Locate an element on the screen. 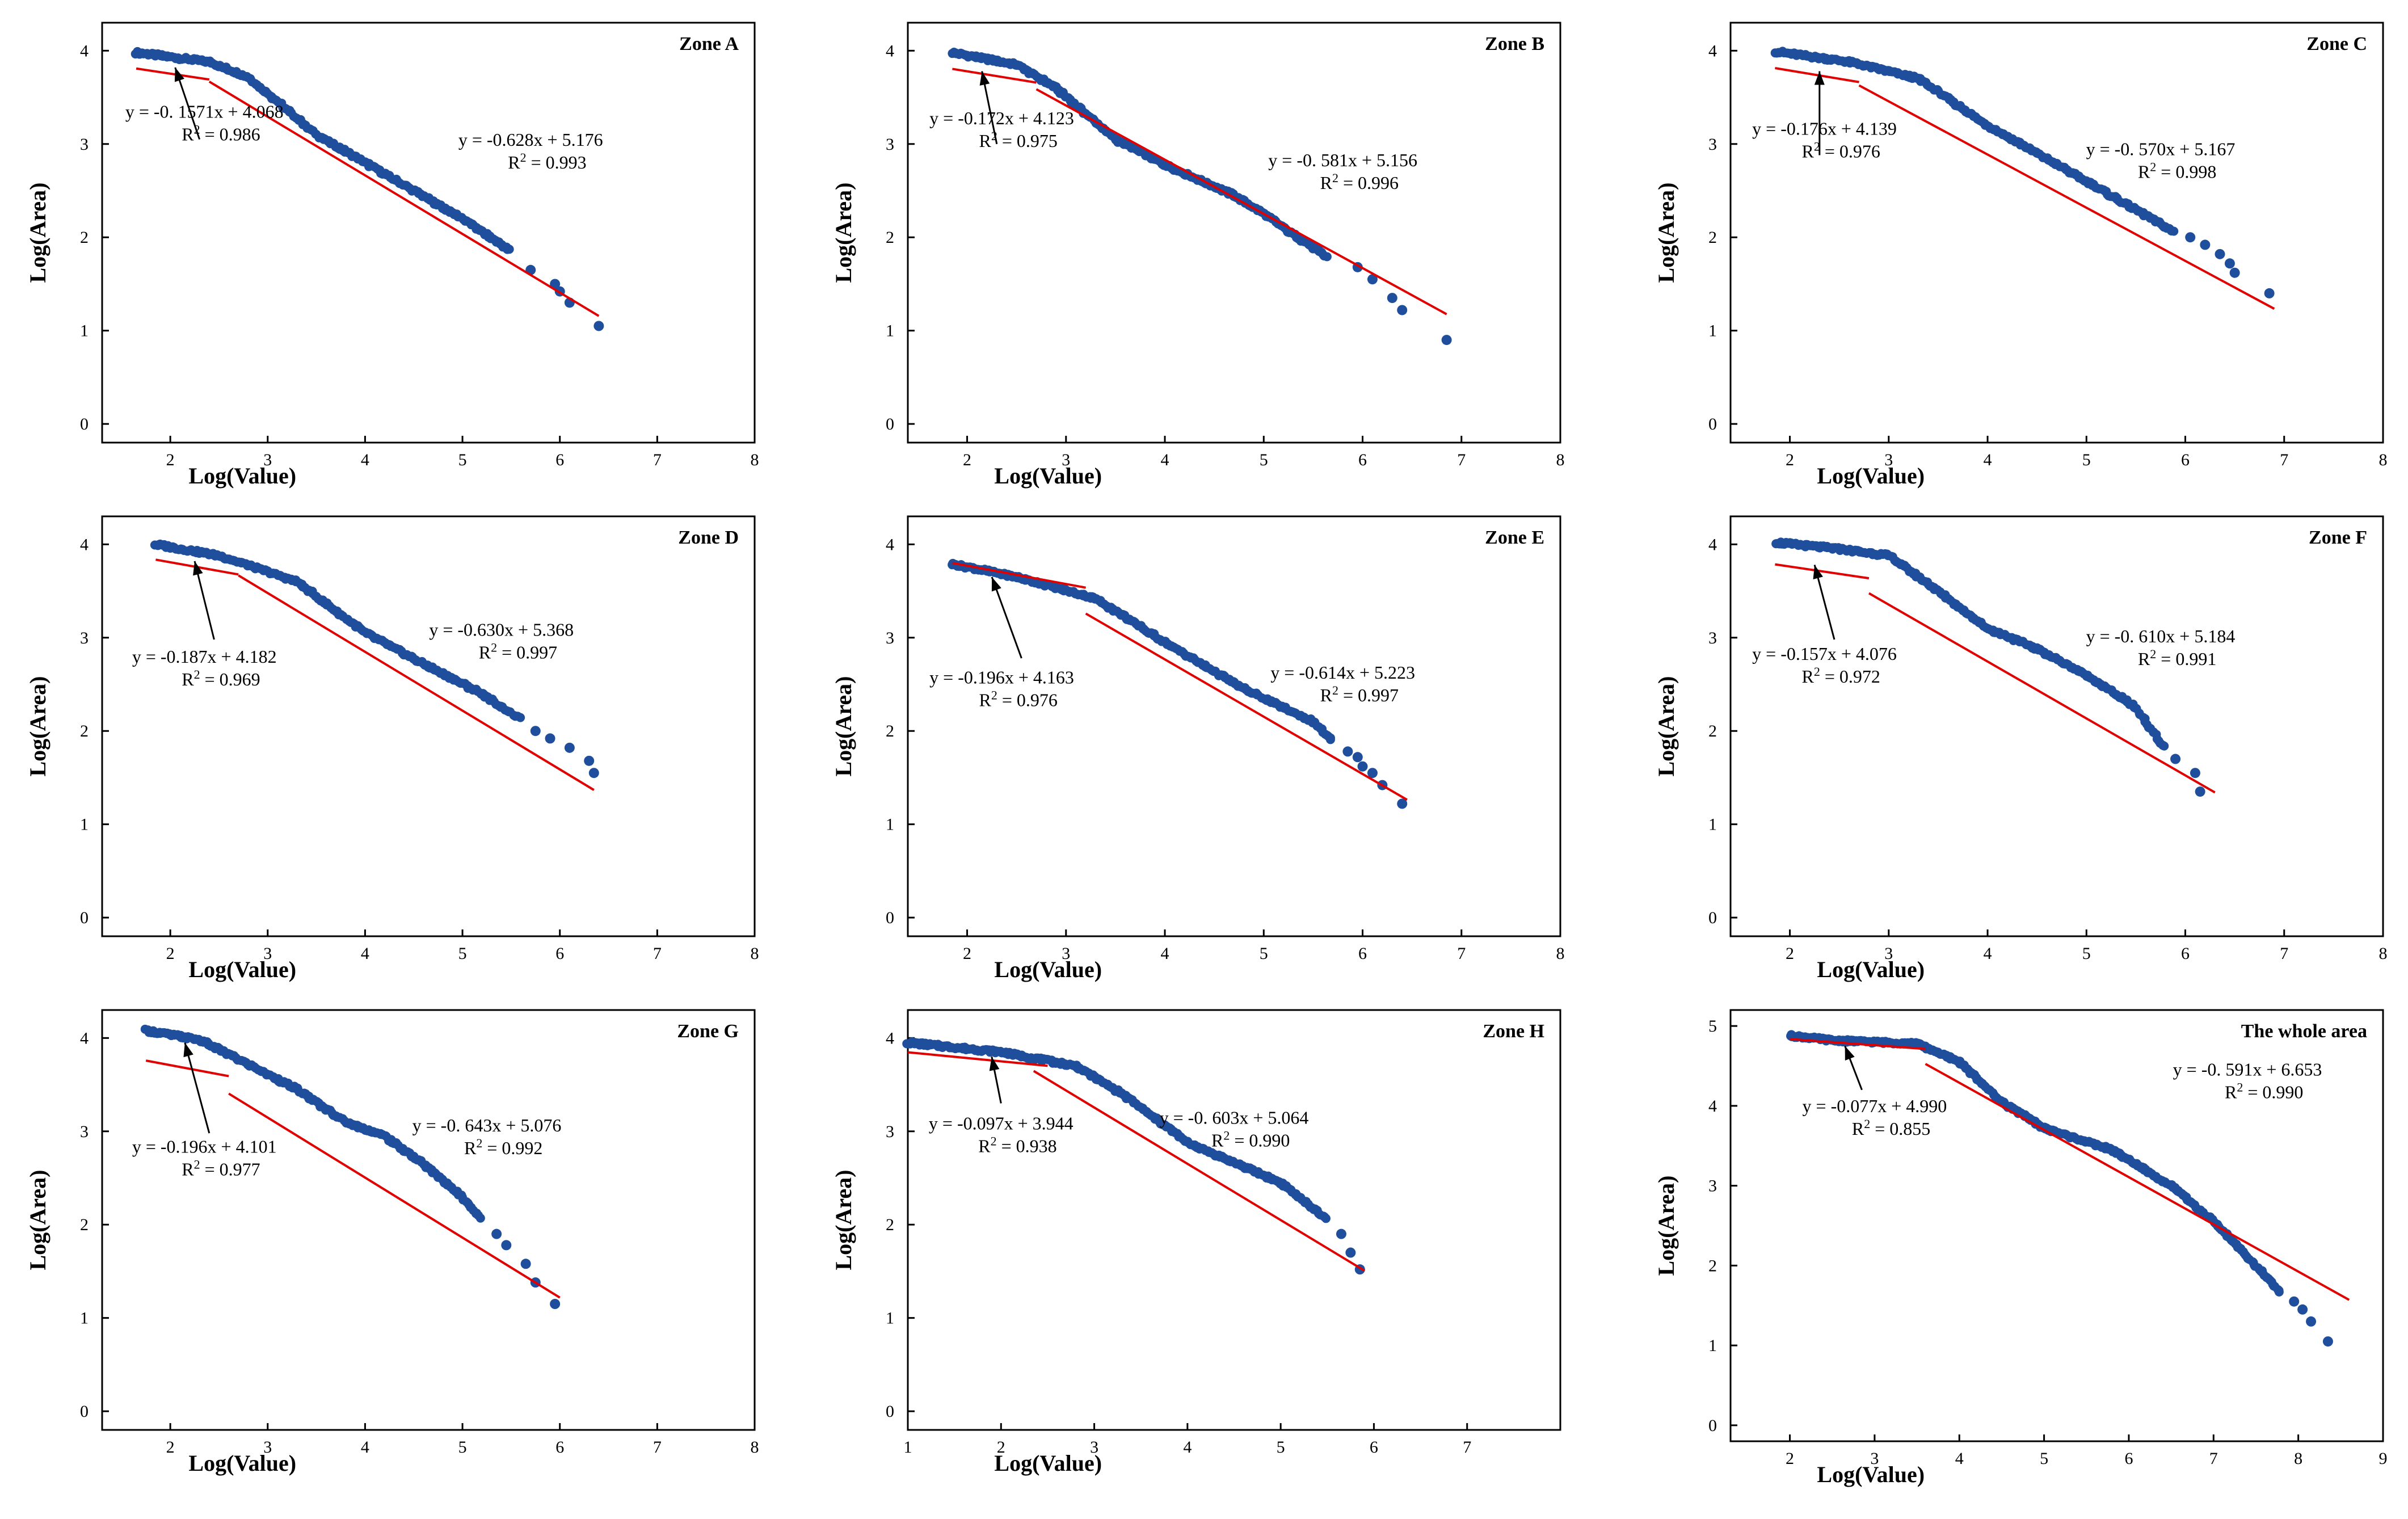 This screenshot has width=2408, height=1519. r-squared-value: 0.986 is located at coordinates (240, 134).